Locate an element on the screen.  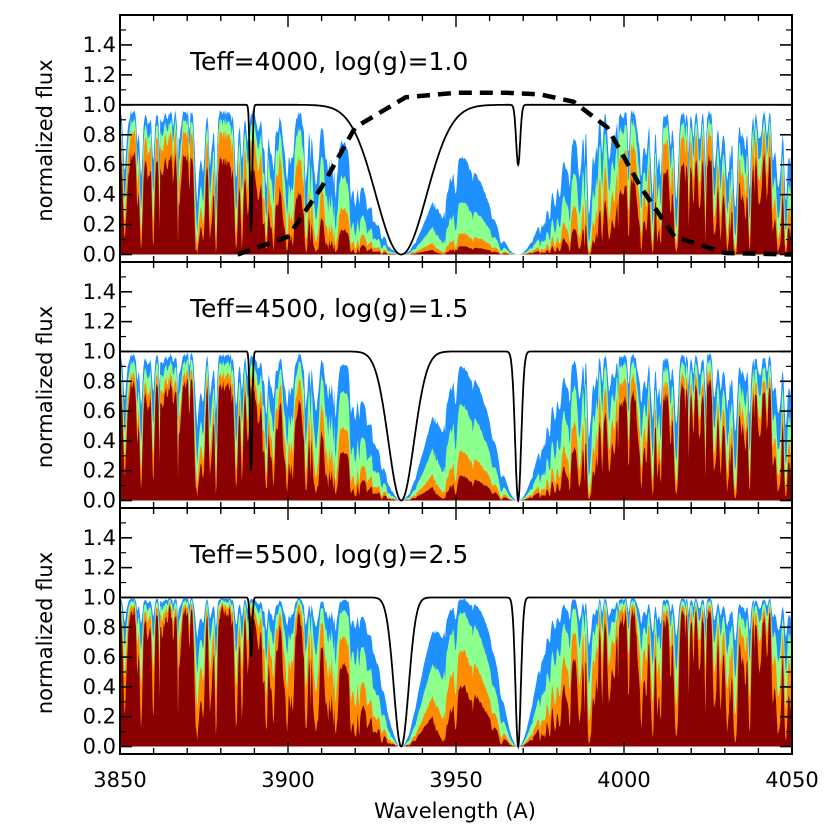
x-tick-label: 3950 is located at coordinates (455, 780).